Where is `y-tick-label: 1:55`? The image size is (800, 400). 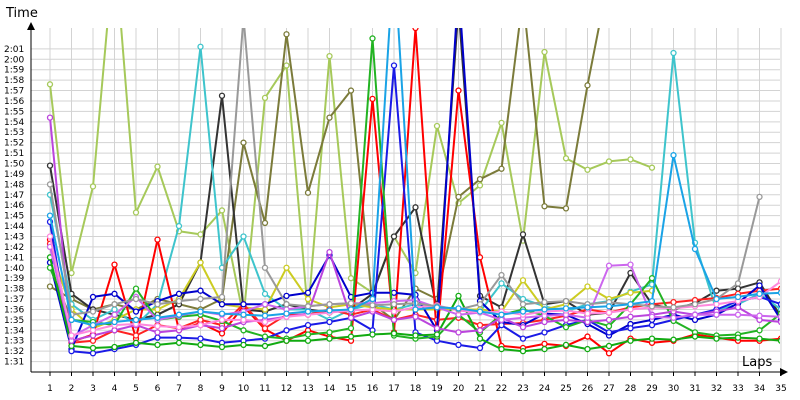 y-tick-label: 1:55 is located at coordinates (14, 112).